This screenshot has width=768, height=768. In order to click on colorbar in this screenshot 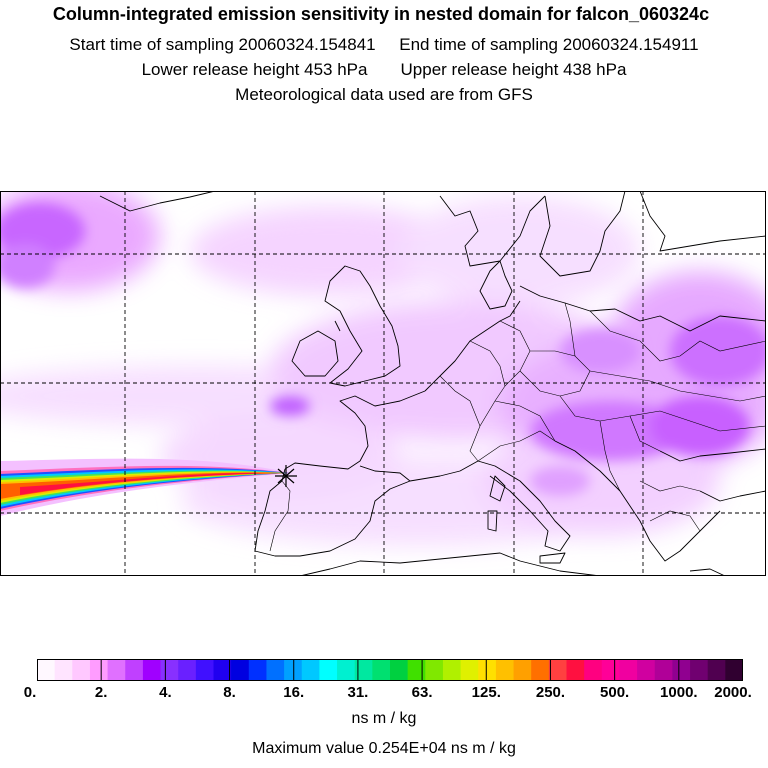, I will do `click(390, 670)`.